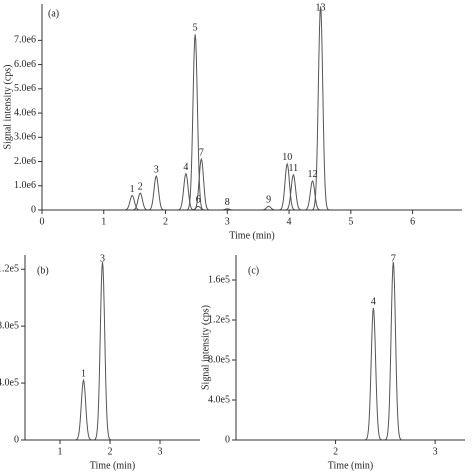 The width and height of the screenshot is (474, 474). I want to click on peak-label: 5, so click(195, 28).